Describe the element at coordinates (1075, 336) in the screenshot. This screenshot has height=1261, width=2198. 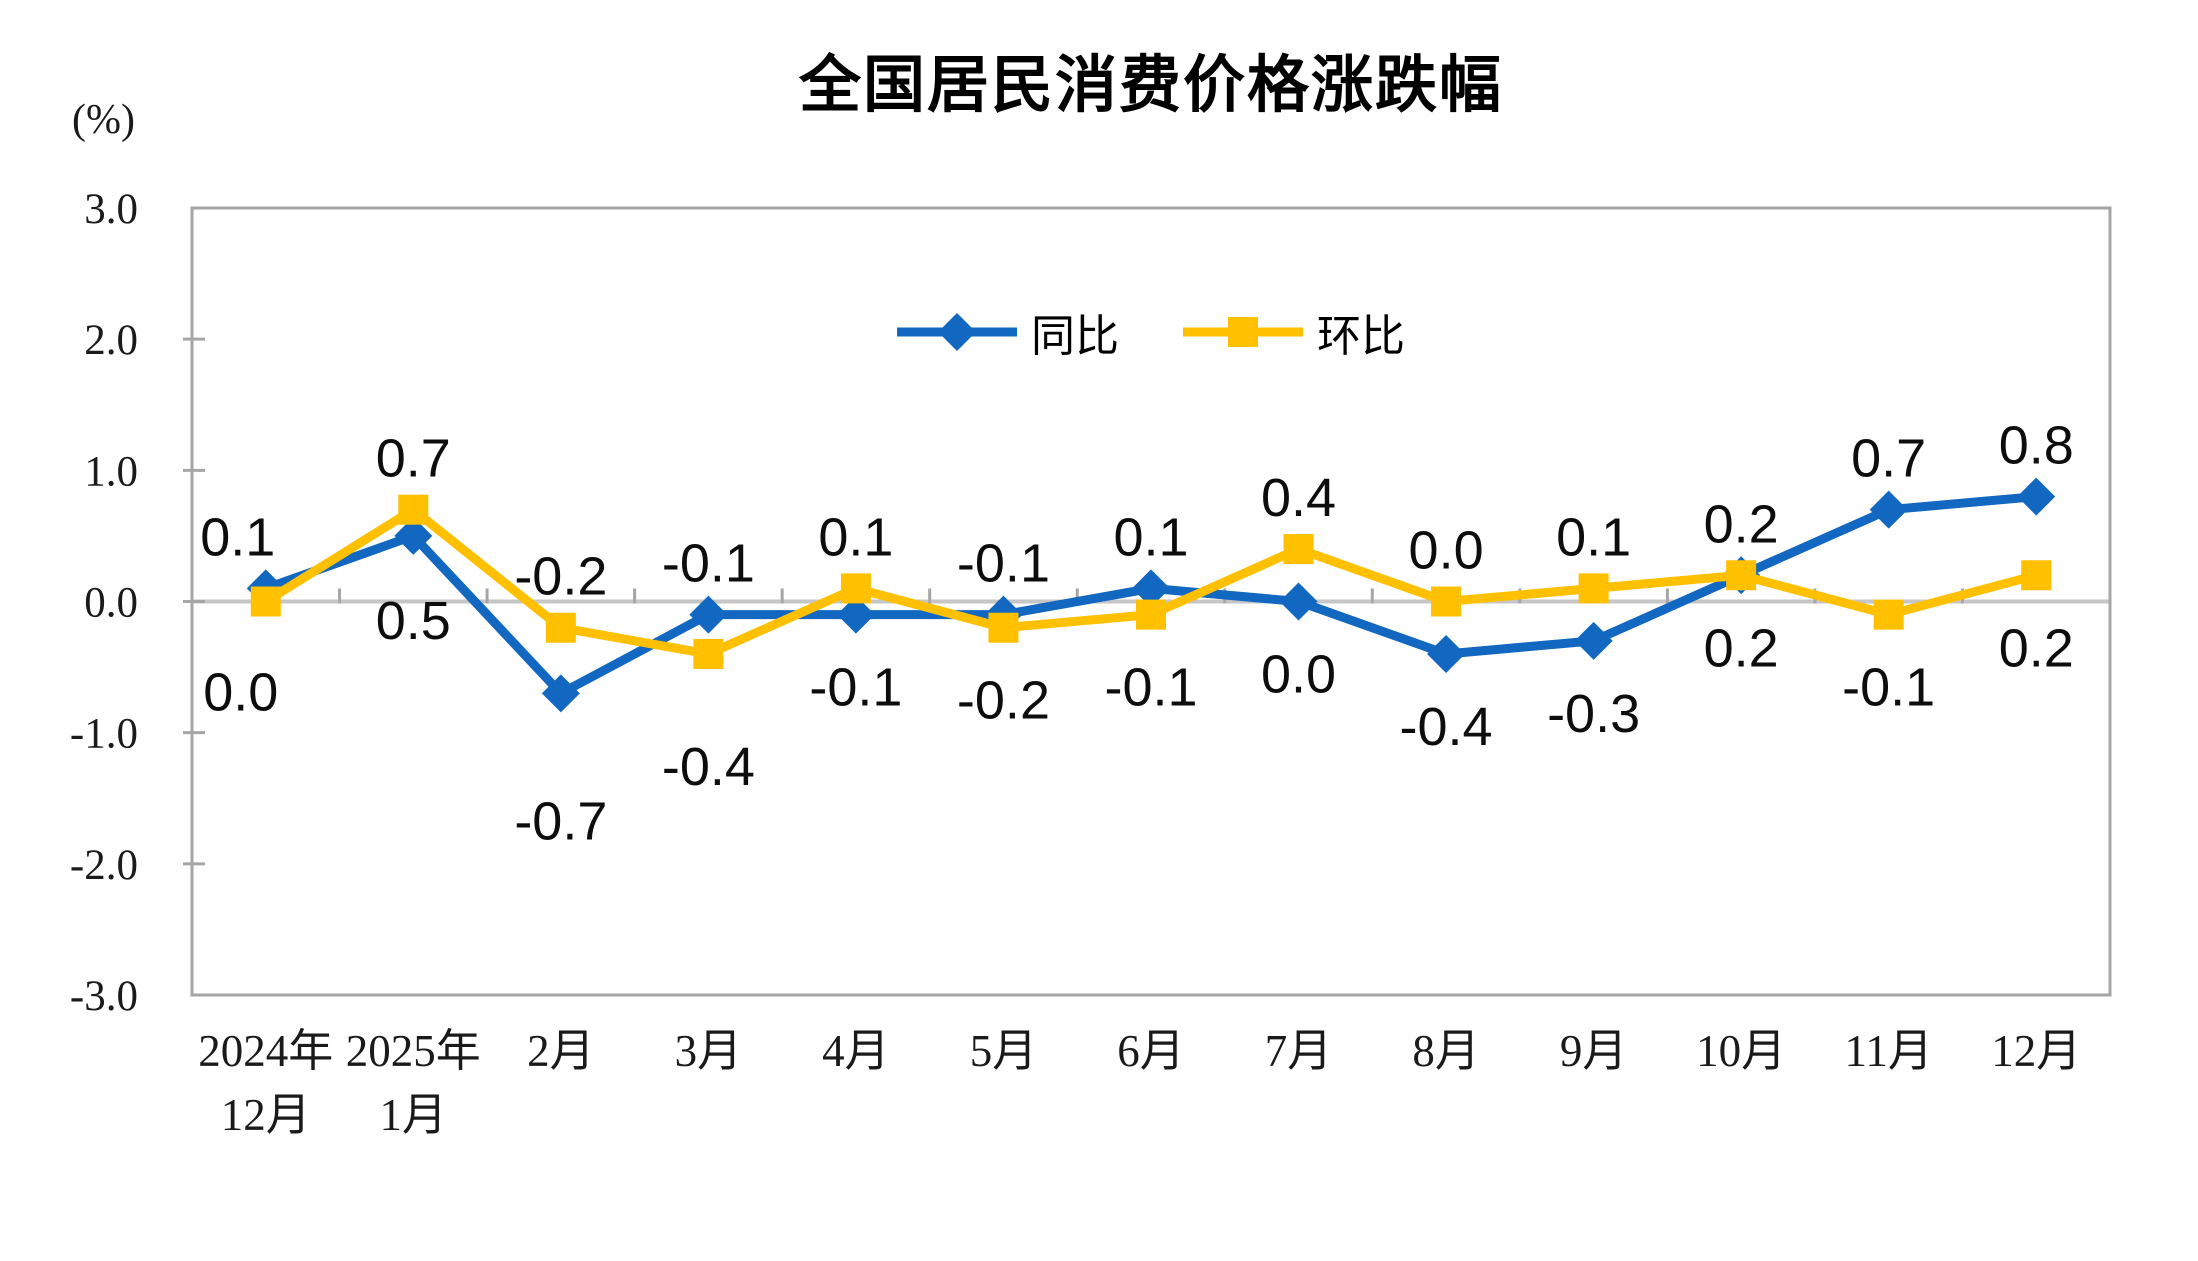
I see `legend-label-yoy: 同比` at that location.